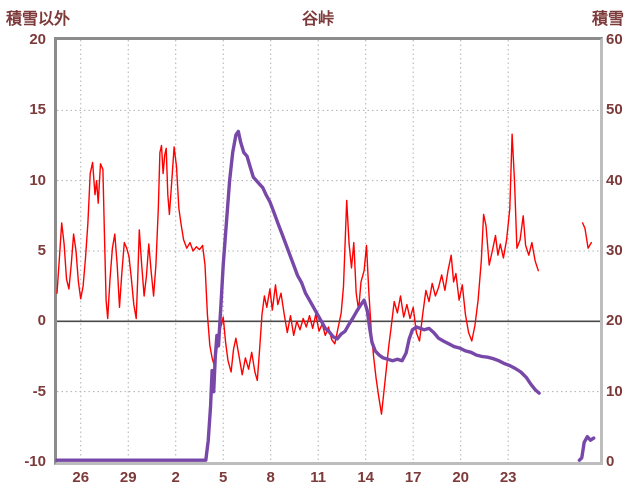  Describe the element at coordinates (366, 477) in the screenshot. I see `x-axis-tick-label: 14` at that location.